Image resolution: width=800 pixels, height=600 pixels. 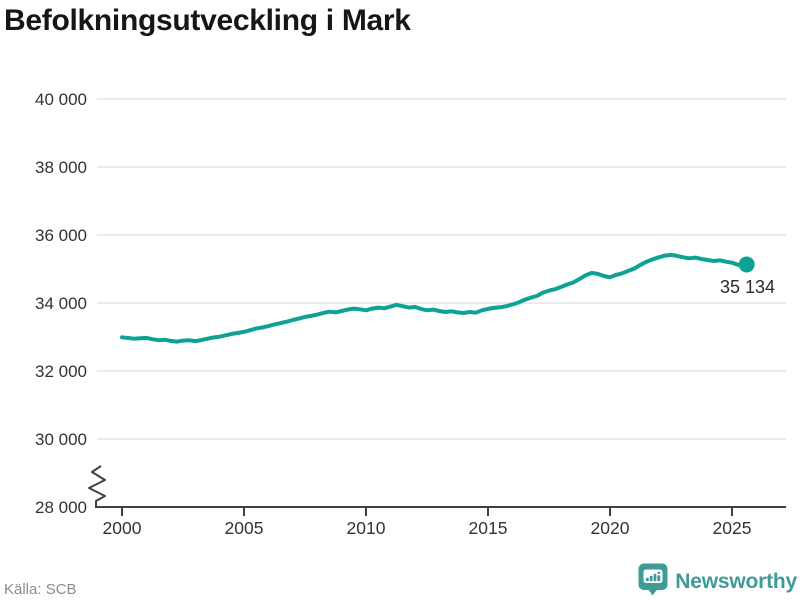 I want to click on x-tick-label: 2010, so click(x=366, y=528).